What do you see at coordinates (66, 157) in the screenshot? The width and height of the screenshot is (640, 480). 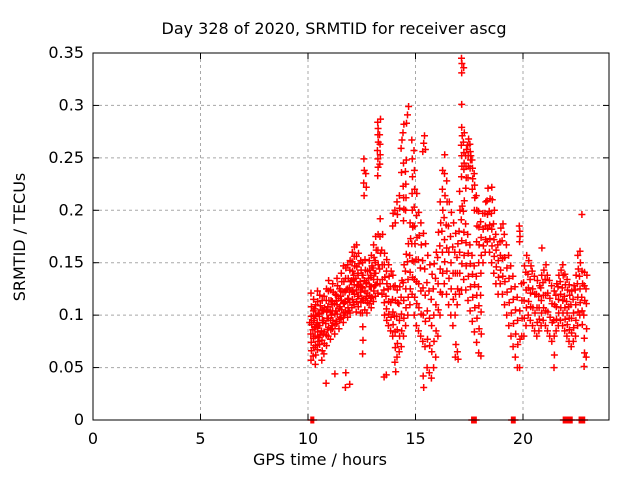 I see `y-tick-label: 0.25` at bounding box center [66, 157].